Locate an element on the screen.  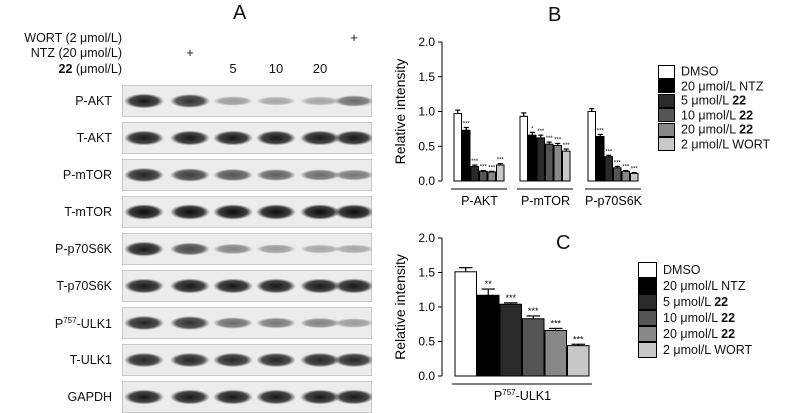
treatment-label-compound: 22 (μmol/L) is located at coordinates (61, 69).